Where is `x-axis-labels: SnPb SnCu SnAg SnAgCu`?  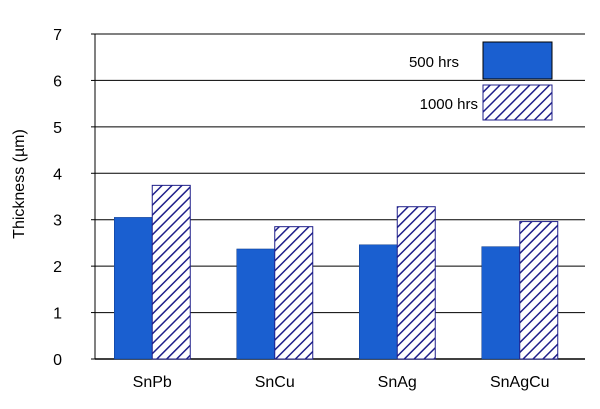 x-axis-labels: SnPb SnCu SnAg SnAgCu is located at coordinates (341, 382).